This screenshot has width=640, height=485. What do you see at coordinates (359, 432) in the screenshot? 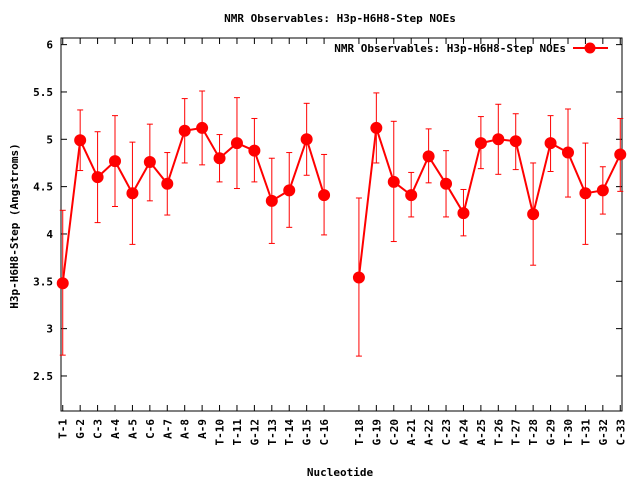
I see `x-tick-label: T-18` at bounding box center [359, 432].